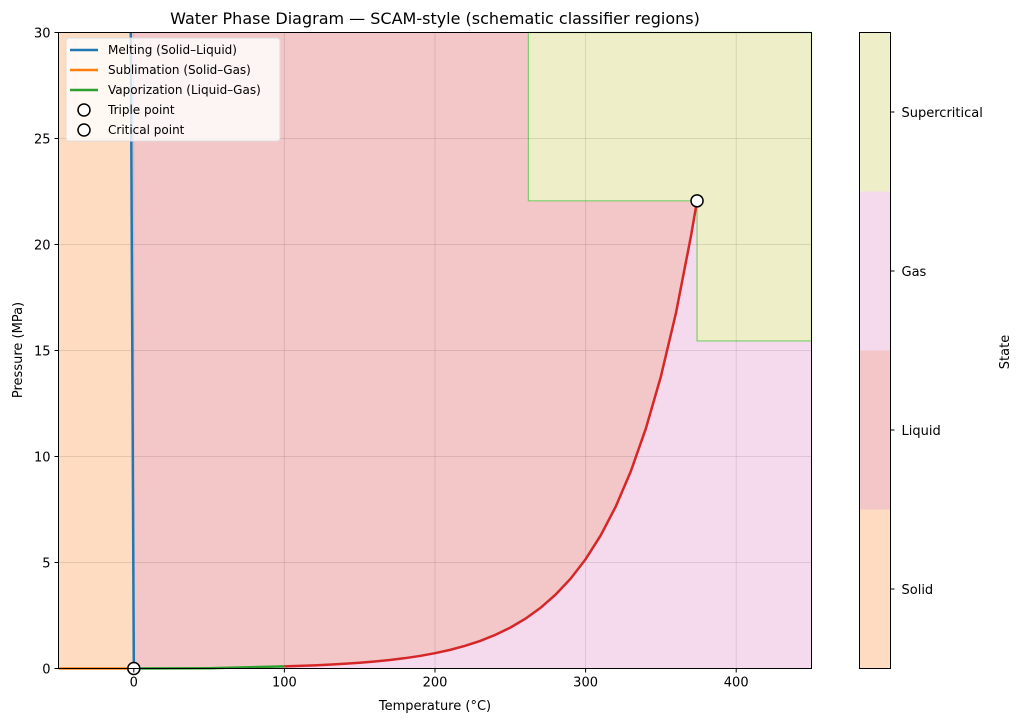 Image resolution: width=1023 pixels, height=727 pixels. I want to click on legend-label: Vaporization (Liquid–Gas), so click(184, 90).